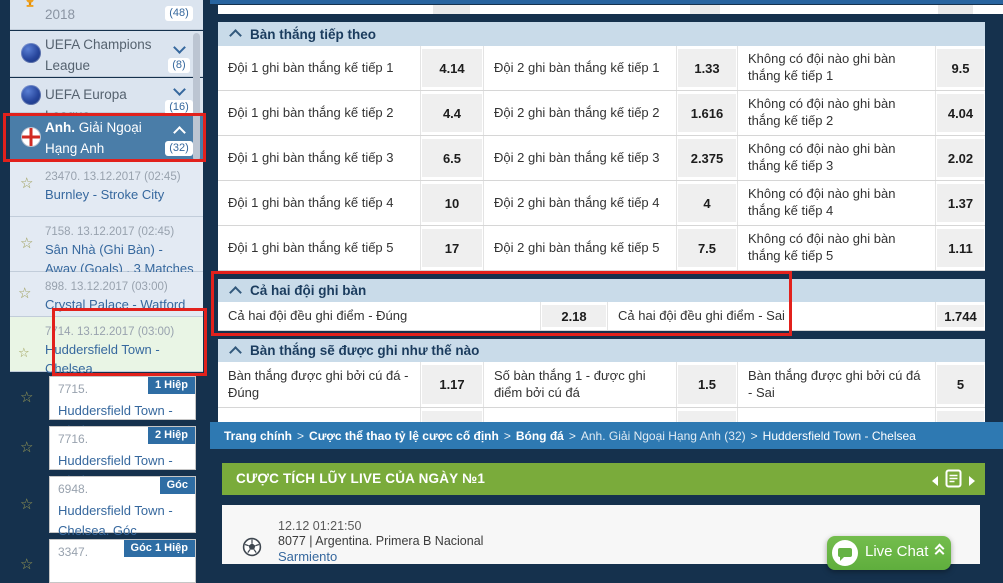  I want to click on breadcrumb-sportsbook: Cược thể thao tỷ lệ cược cố định, so click(404, 435).